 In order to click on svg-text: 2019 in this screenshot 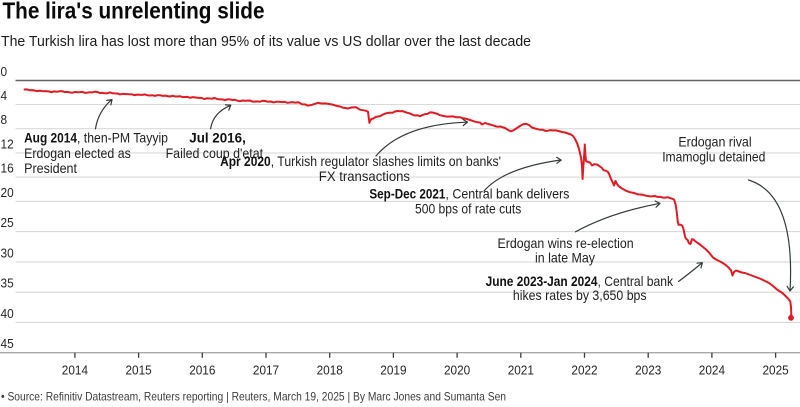, I will do `click(393, 370)`.